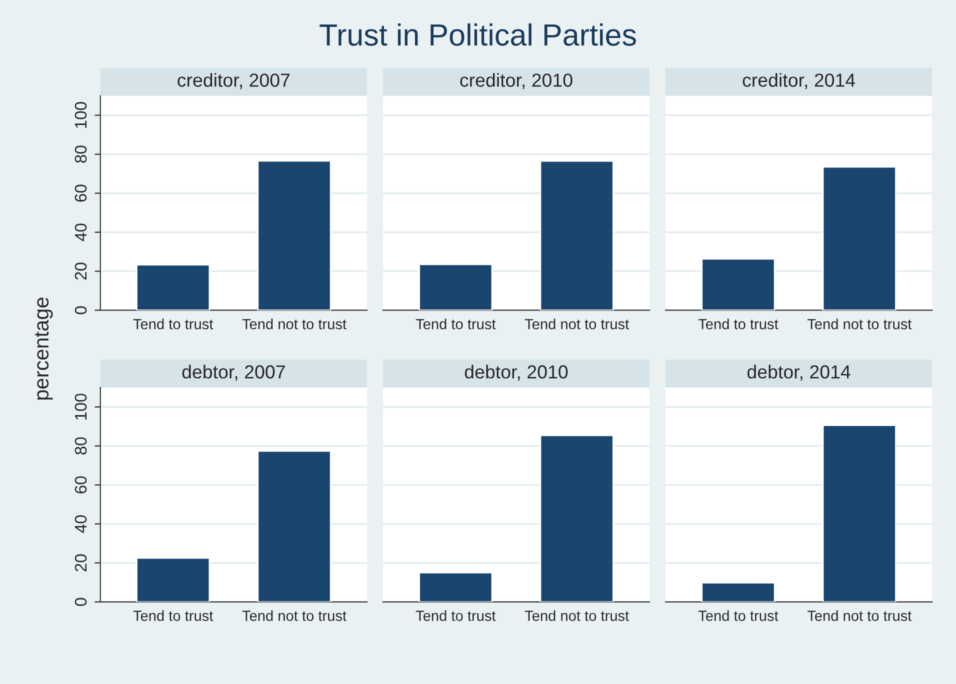 This screenshot has width=956, height=684. Describe the element at coordinates (233, 372) in the screenshot. I see `chart-subtitle: debtor, 2007` at that location.